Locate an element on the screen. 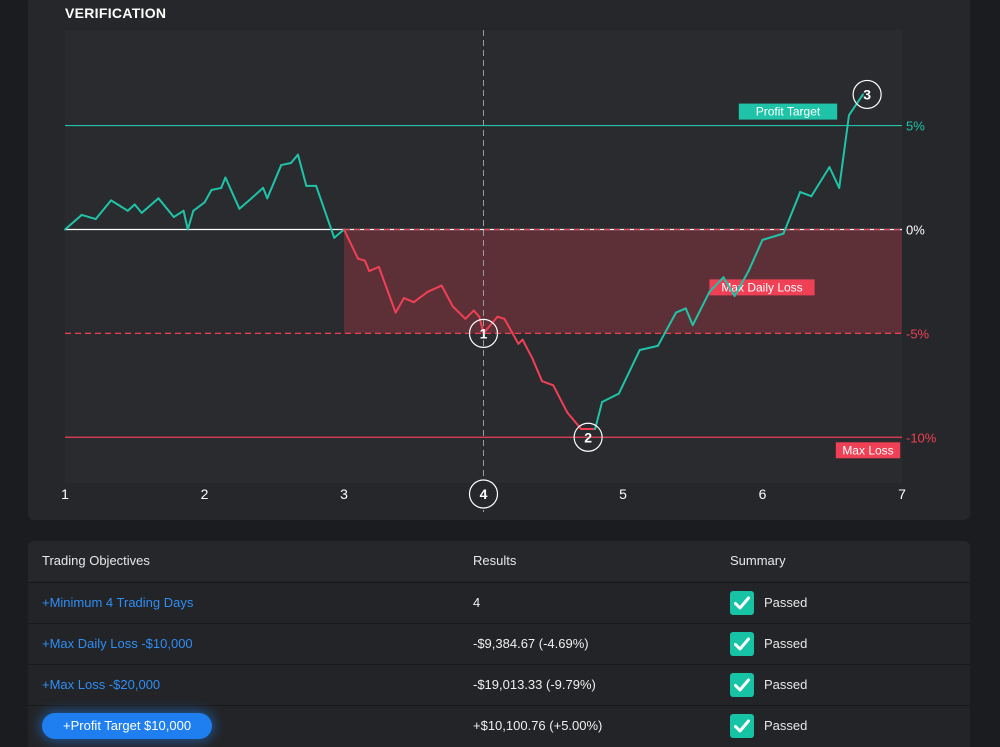 Image resolution: width=1000 pixels, height=747 pixels. profit-target-button: +Profit Target $10,000 is located at coordinates (127, 726).